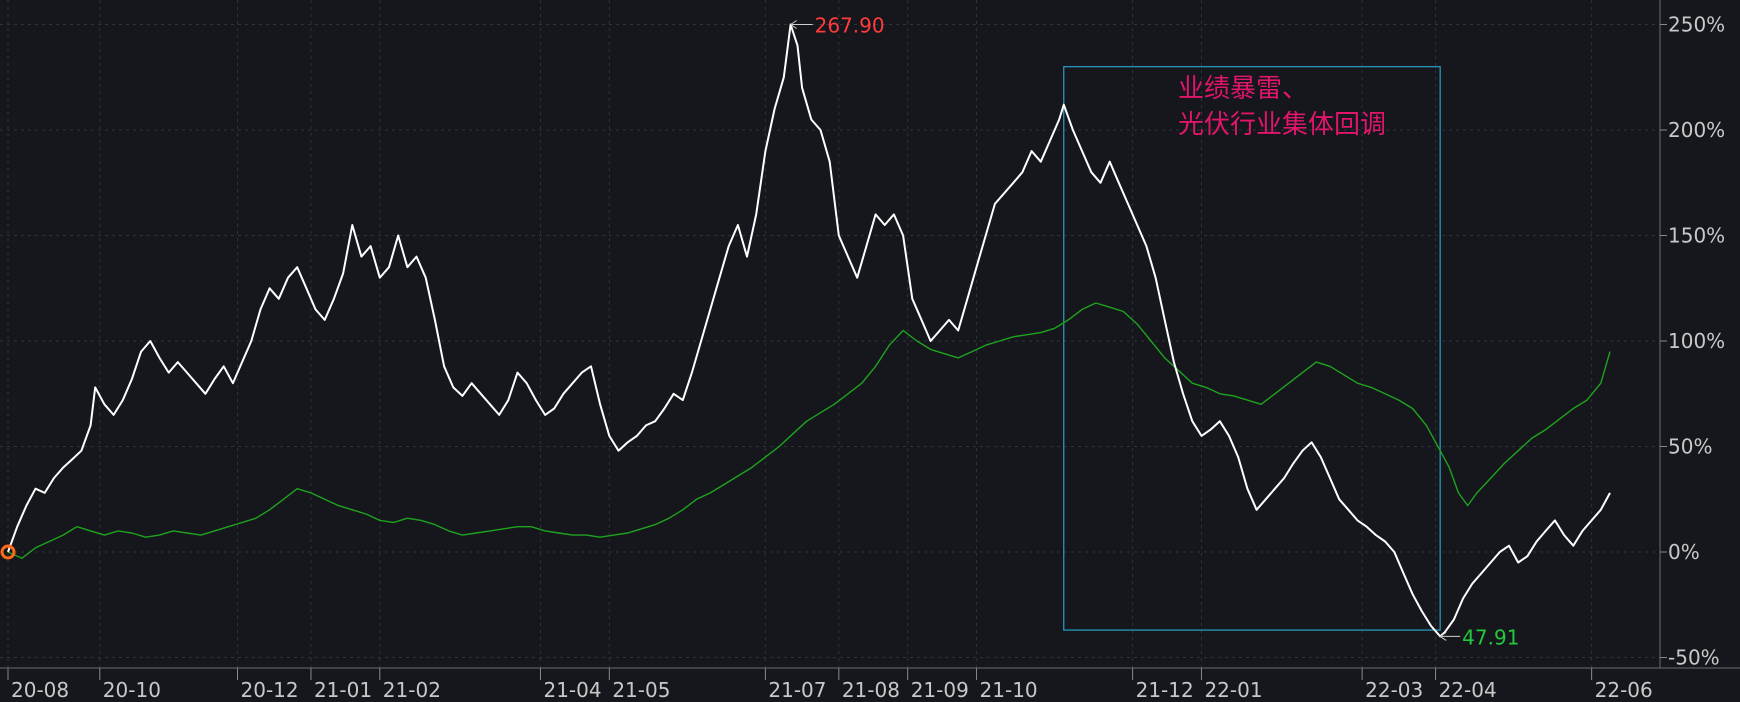 The height and width of the screenshot is (702, 1740). I want to click on x-tick-label: 21-07, so click(797, 690).